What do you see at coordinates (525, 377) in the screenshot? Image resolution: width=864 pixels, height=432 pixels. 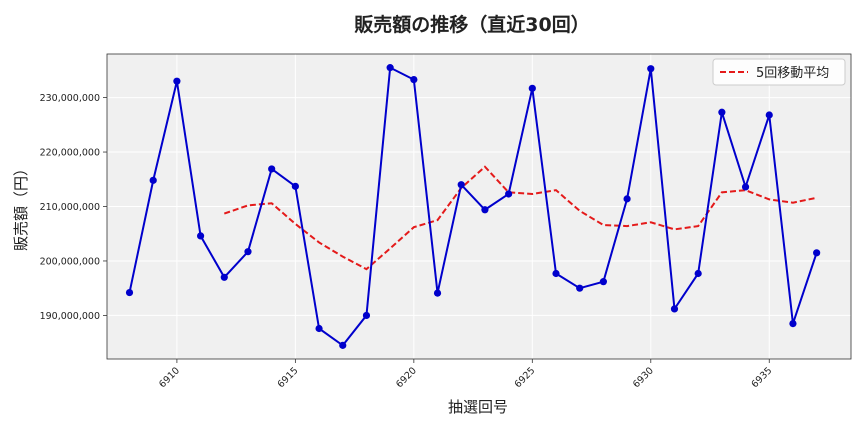 I see `x-tick-label: 6925` at bounding box center [525, 377].